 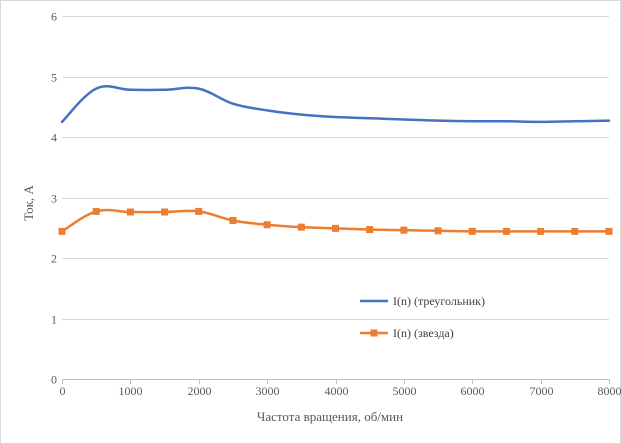 What do you see at coordinates (423, 333) in the screenshot?
I see `legend-label-2: I(n) (звезда)` at bounding box center [423, 333].